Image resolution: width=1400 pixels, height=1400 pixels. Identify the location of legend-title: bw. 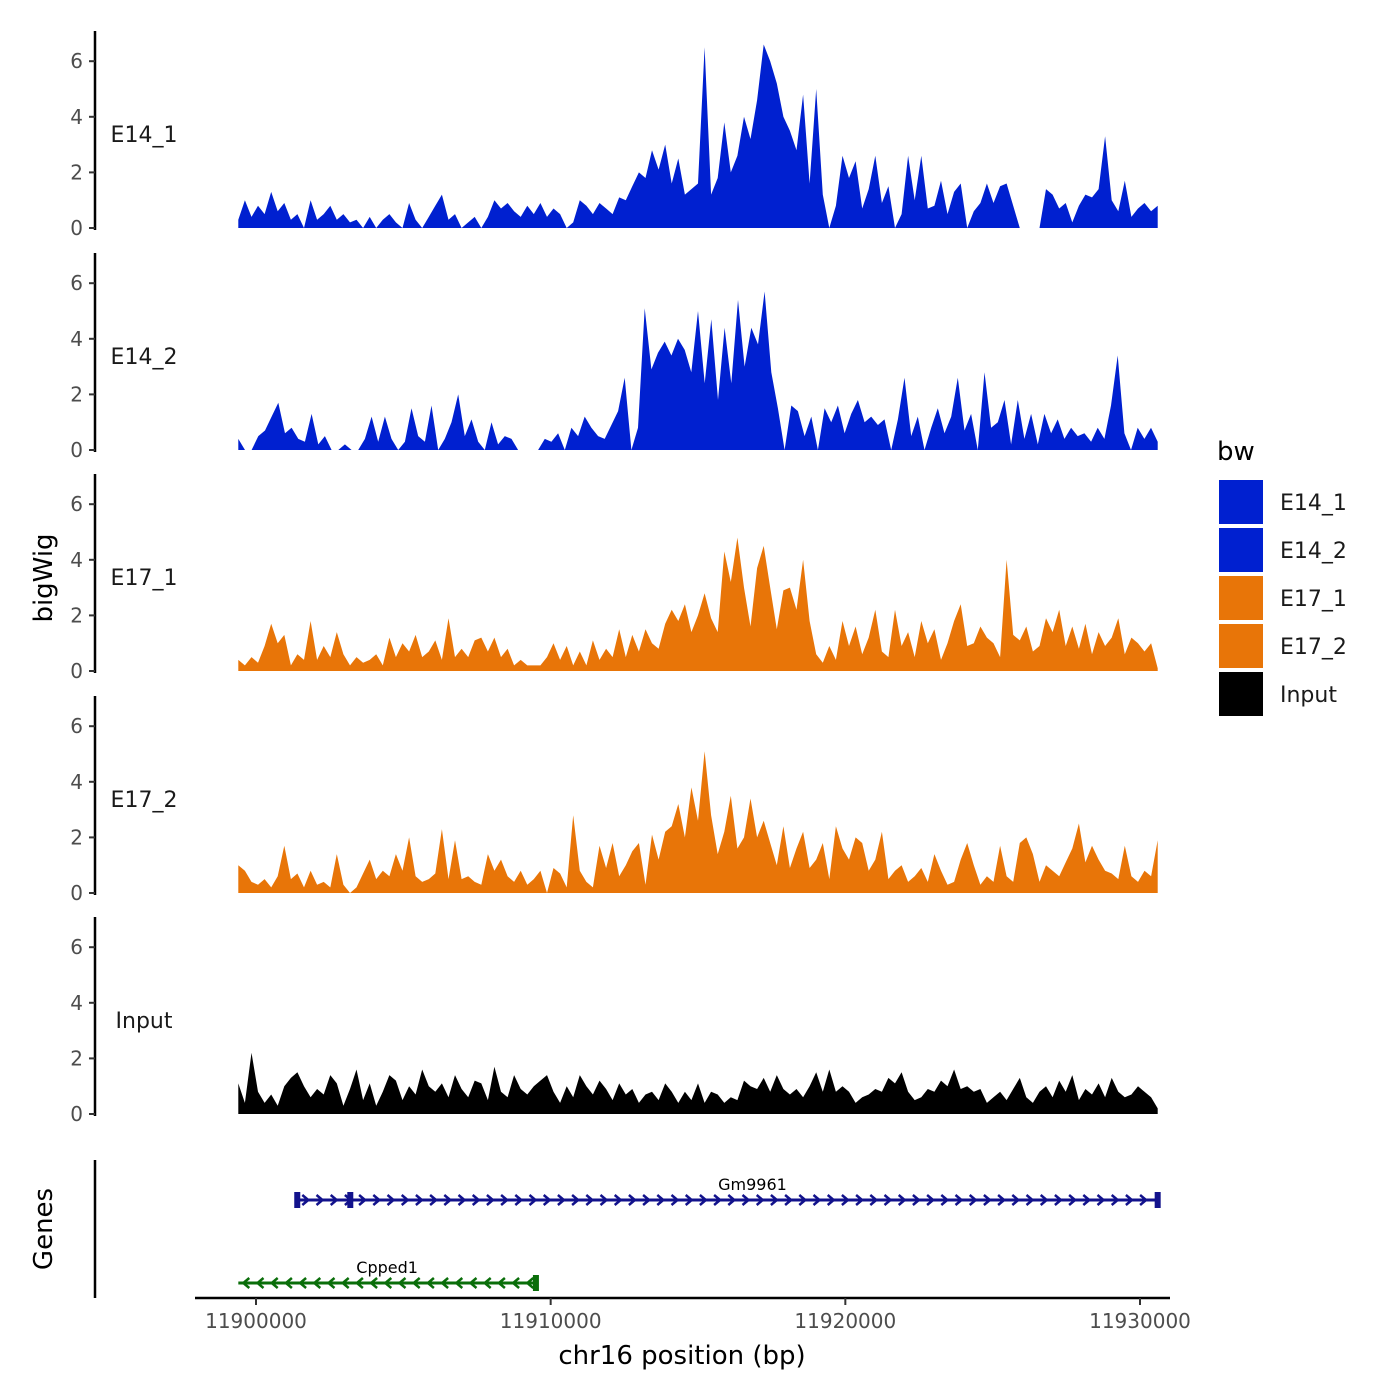
(1236, 452).